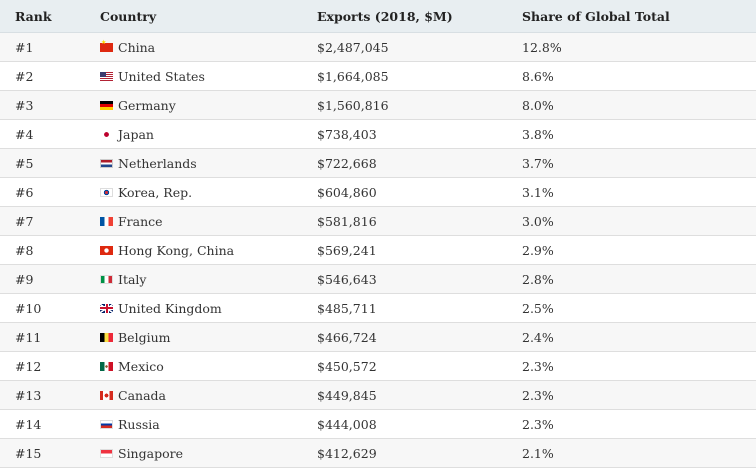 The width and height of the screenshot is (756, 468). What do you see at coordinates (208, 134) in the screenshot?
I see `country-cell: Japan` at bounding box center [208, 134].